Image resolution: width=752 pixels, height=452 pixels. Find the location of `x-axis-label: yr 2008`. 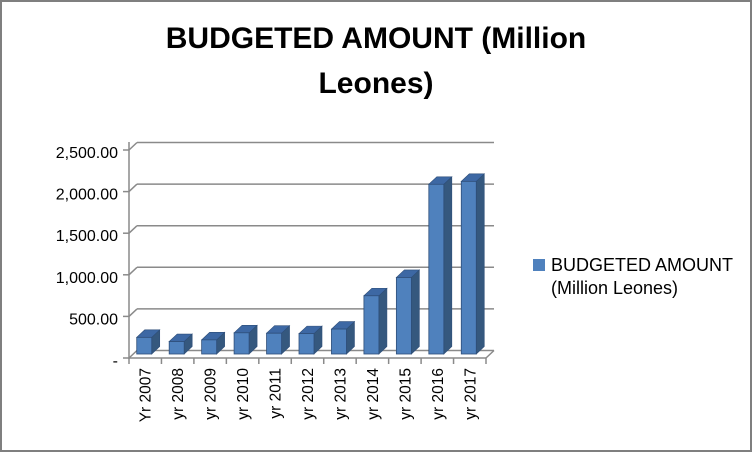

x-axis-label: yr 2008 is located at coordinates (178, 394).